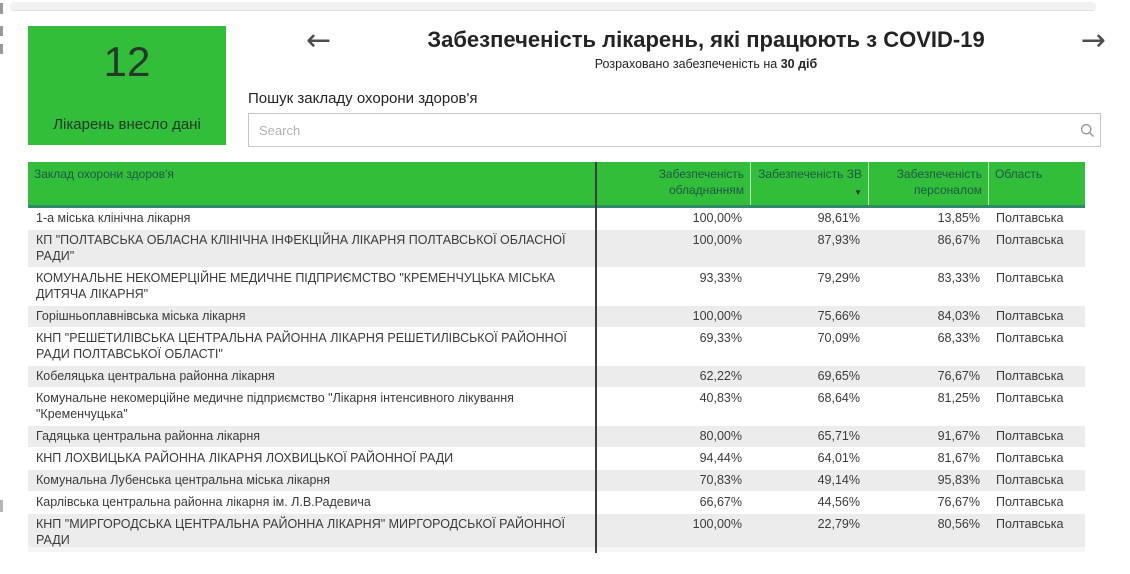 This screenshot has width=1130, height=574. What do you see at coordinates (672, 183) in the screenshot?
I see `column-header-equipment: Забезпеченість обладнанням` at bounding box center [672, 183].